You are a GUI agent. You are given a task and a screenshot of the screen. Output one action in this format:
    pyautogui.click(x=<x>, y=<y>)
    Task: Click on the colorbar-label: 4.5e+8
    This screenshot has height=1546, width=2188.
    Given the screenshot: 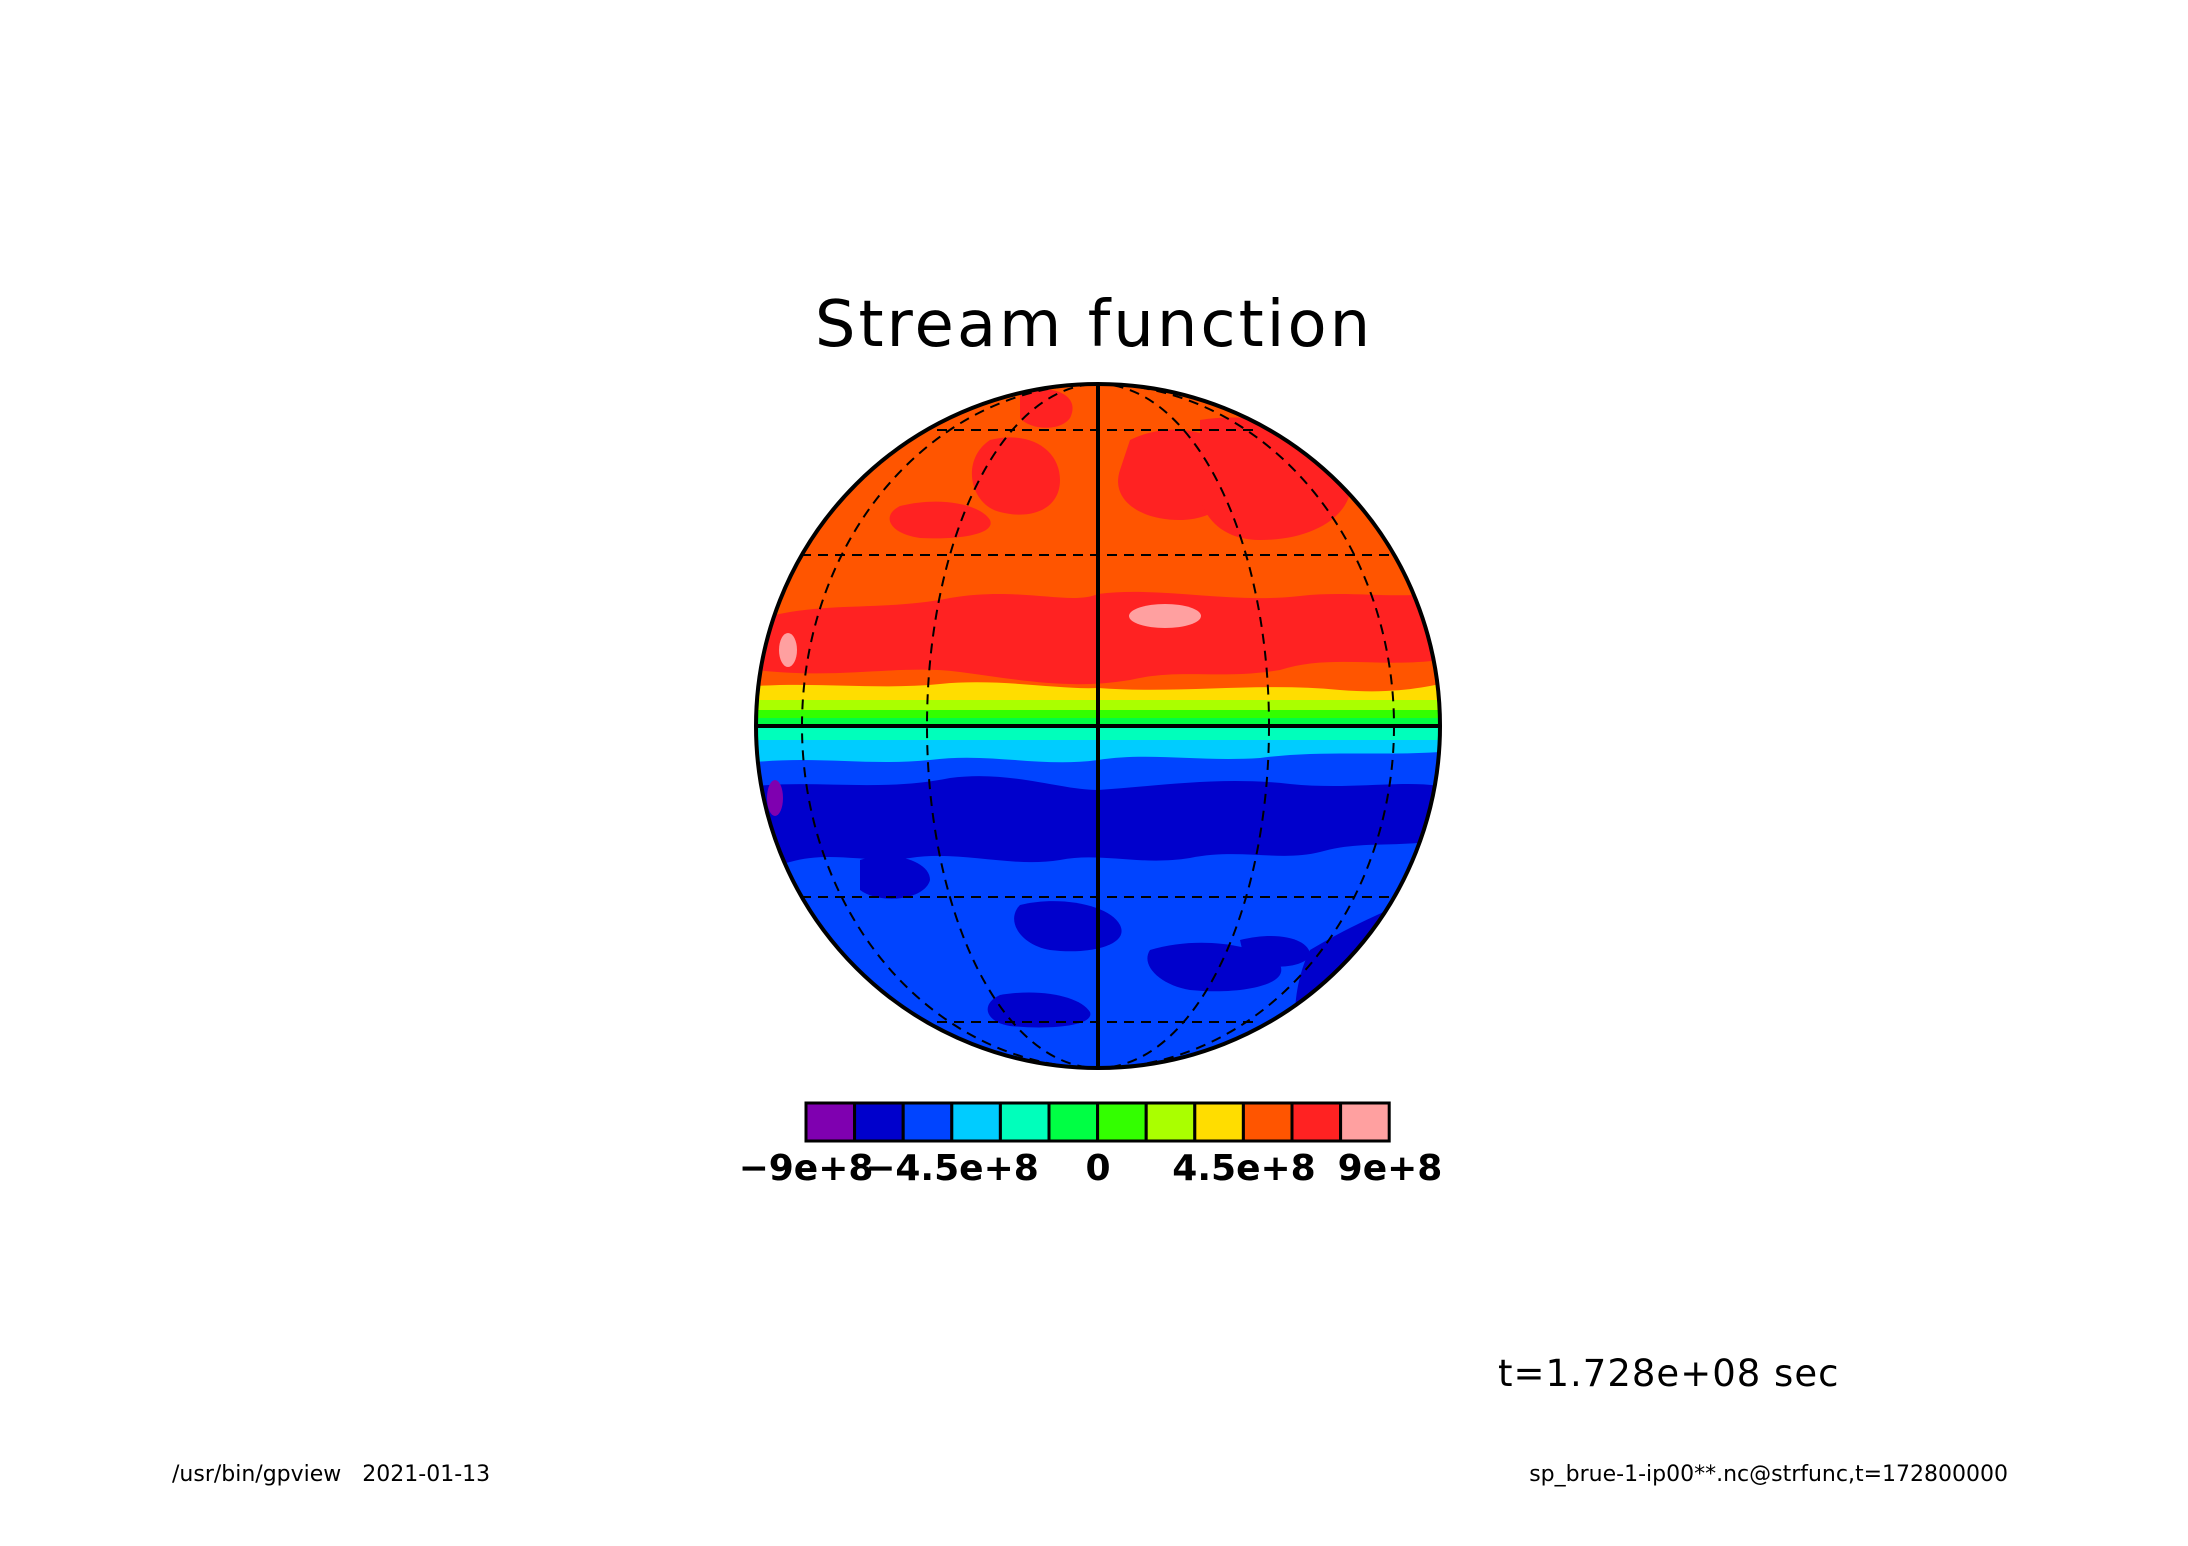 What is the action you would take?
    pyautogui.click(x=1244, y=1168)
    